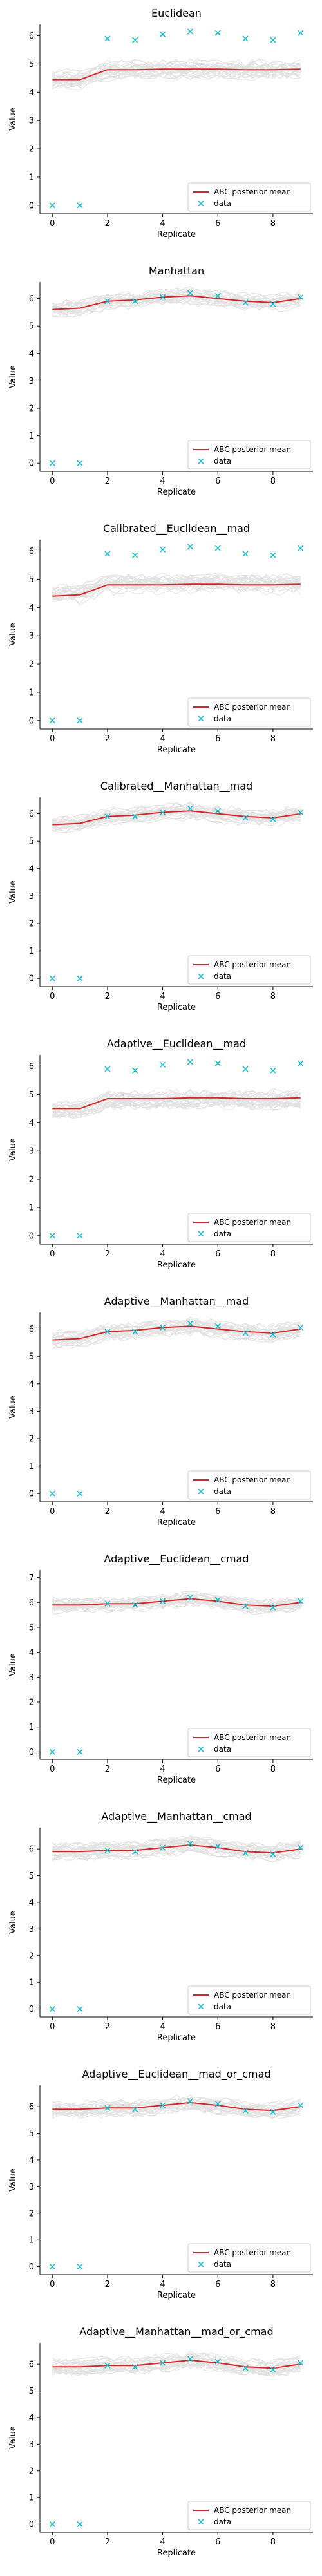 This screenshot has height=2576, width=322. Describe the element at coordinates (32, 2471) in the screenshot. I see `y-tick-label: 2` at that location.